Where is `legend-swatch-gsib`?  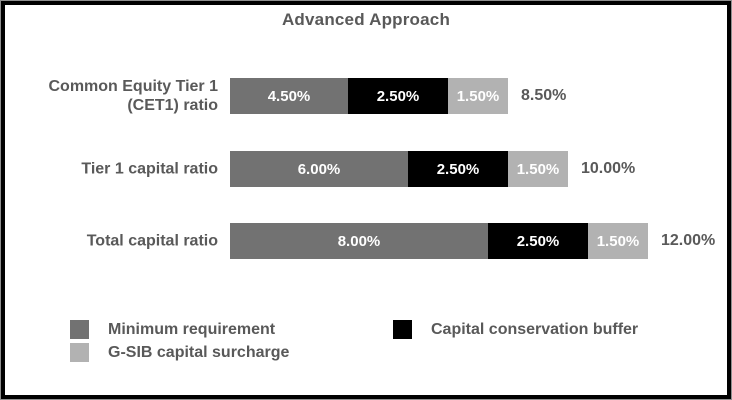 legend-swatch-gsib is located at coordinates (79, 352).